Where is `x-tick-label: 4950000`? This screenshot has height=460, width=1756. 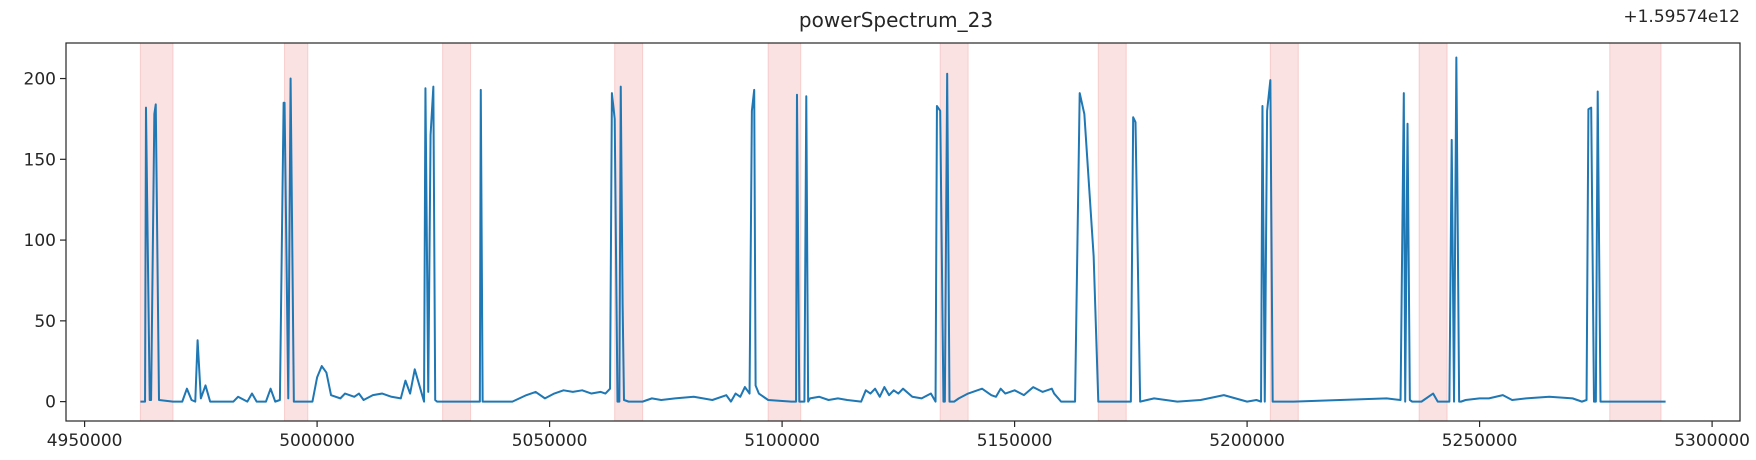 x-tick-label: 4950000 is located at coordinates (85, 441).